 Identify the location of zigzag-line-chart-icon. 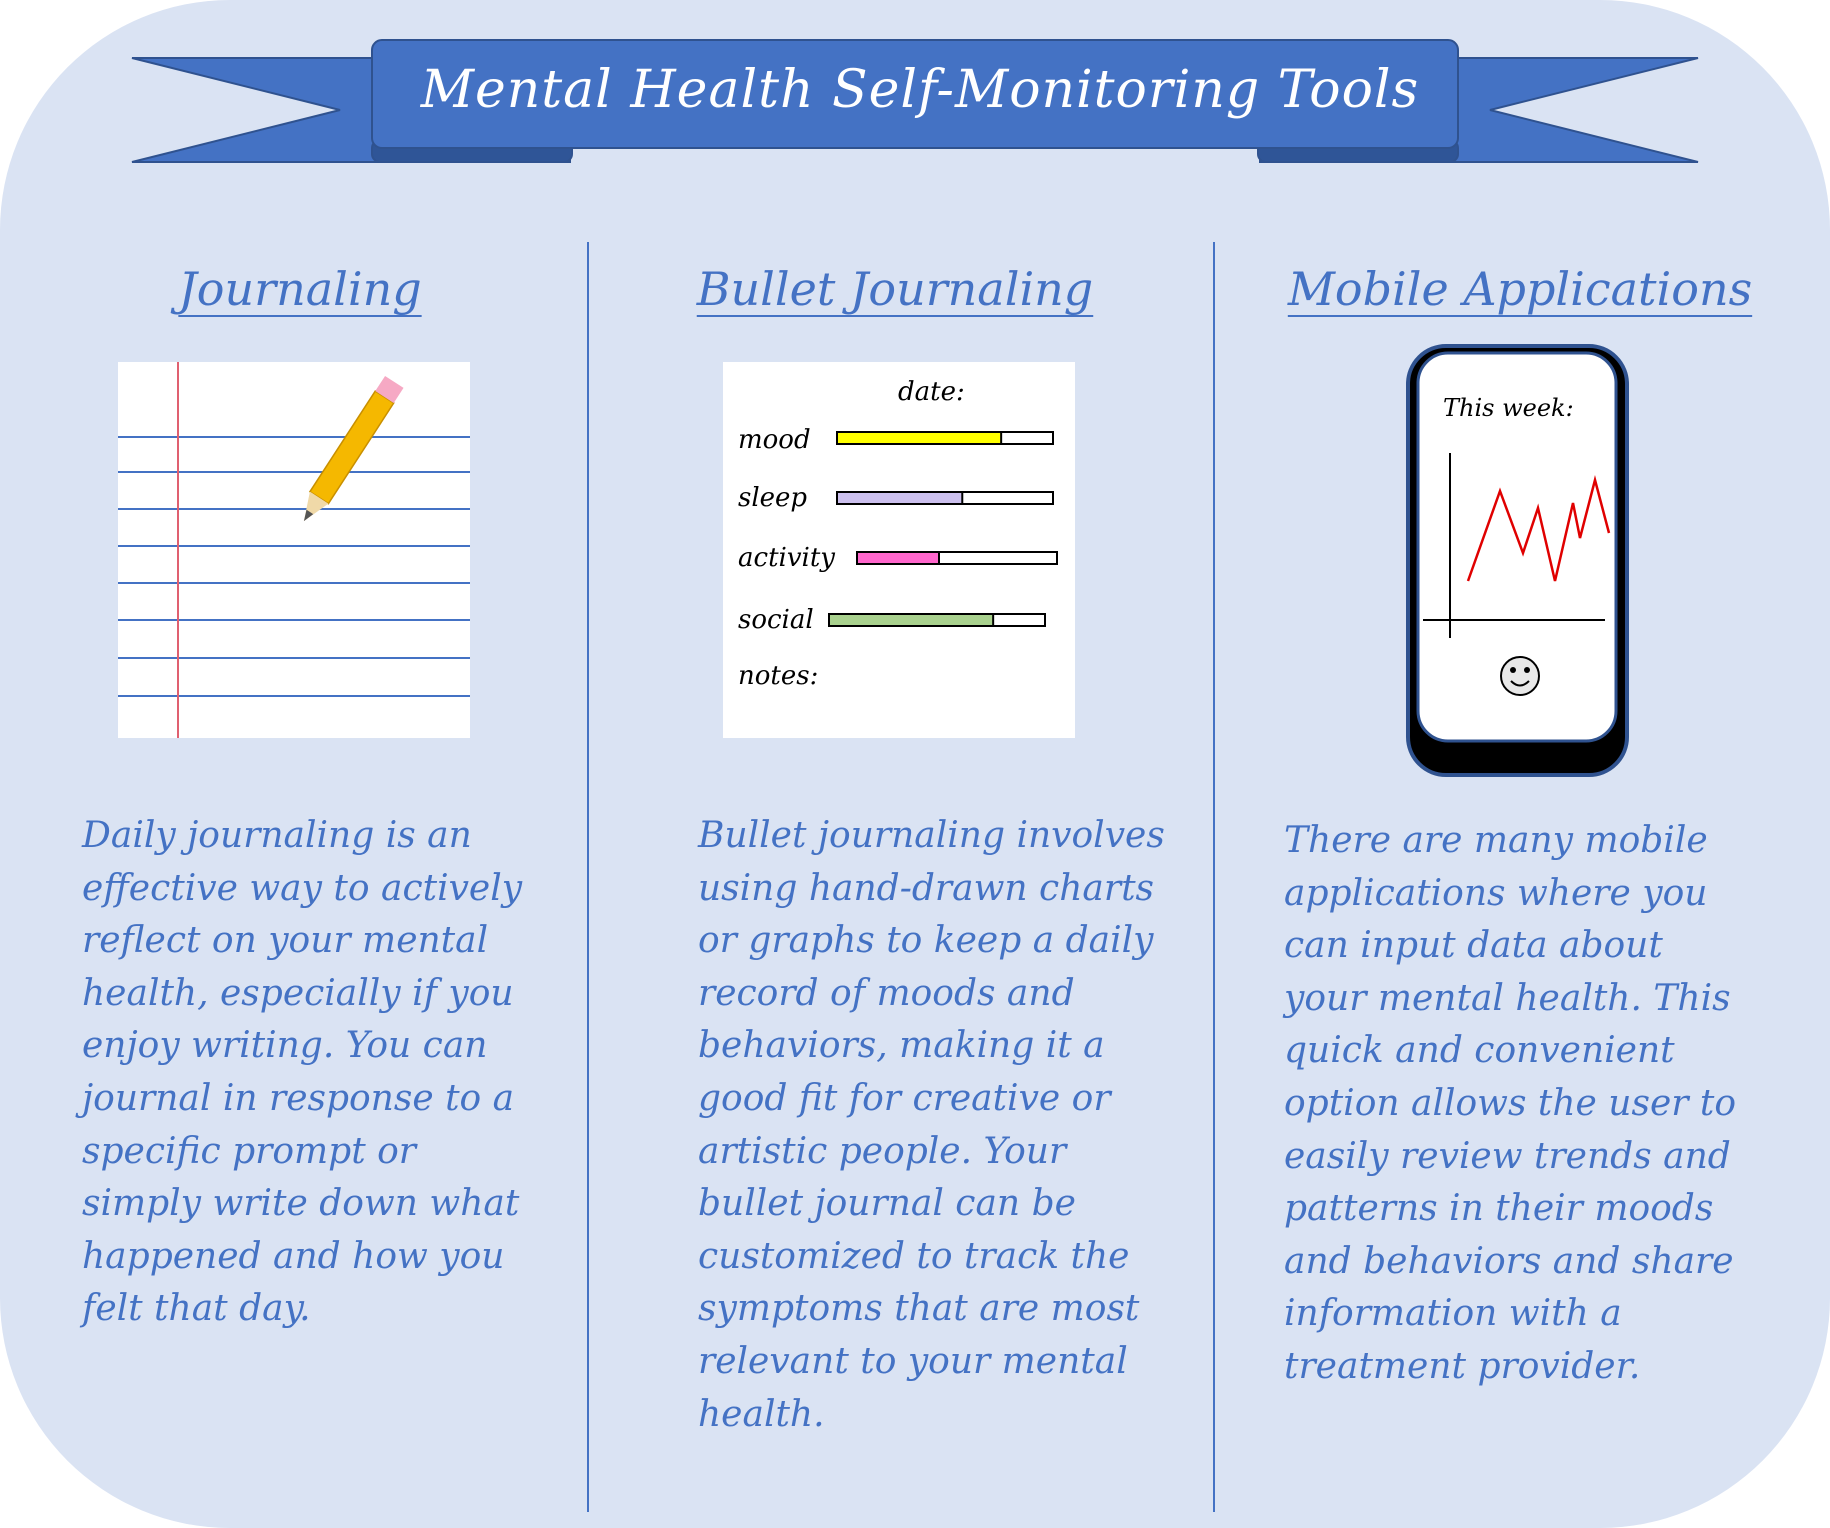
(1517, 545).